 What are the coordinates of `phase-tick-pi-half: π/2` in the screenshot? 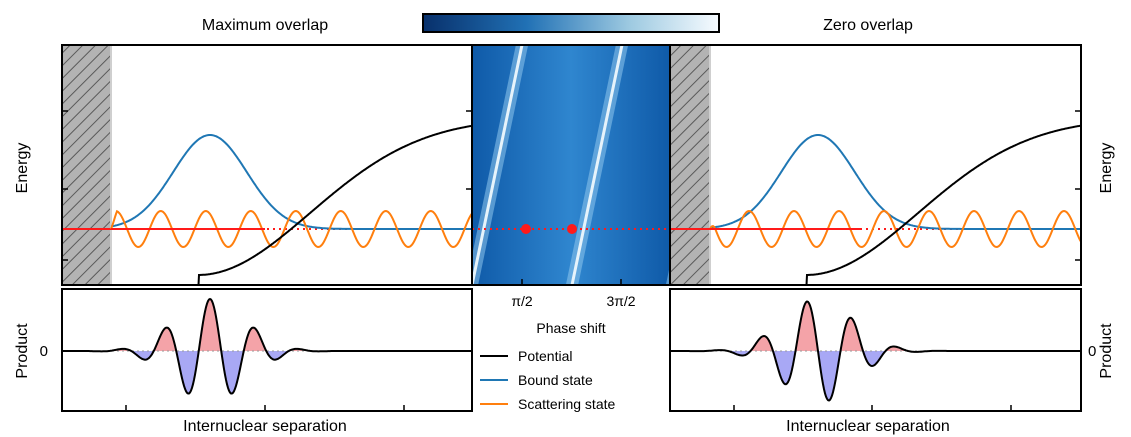 It's located at (522, 301).